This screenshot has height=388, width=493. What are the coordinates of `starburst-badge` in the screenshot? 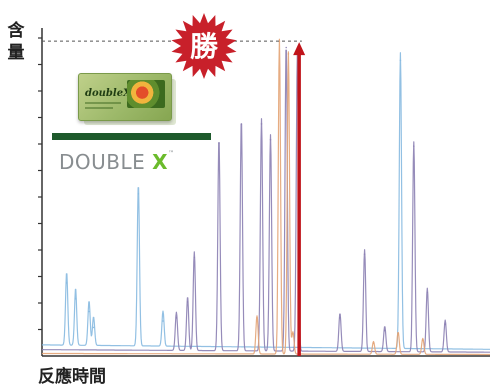 It's located at (204, 46).